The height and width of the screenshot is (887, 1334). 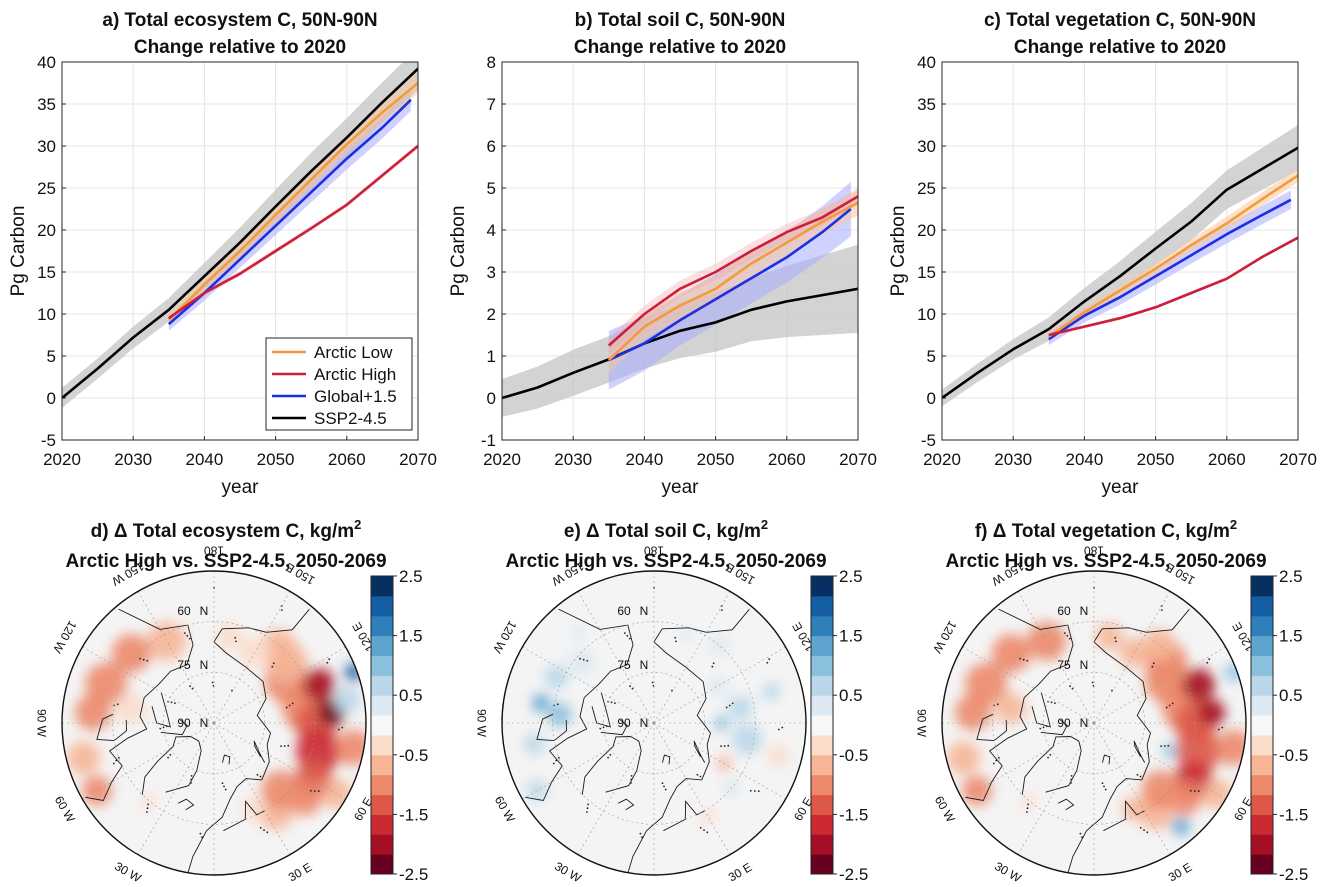 What do you see at coordinates (926, 146) in the screenshot?
I see `y-tick-label: 30` at bounding box center [926, 146].